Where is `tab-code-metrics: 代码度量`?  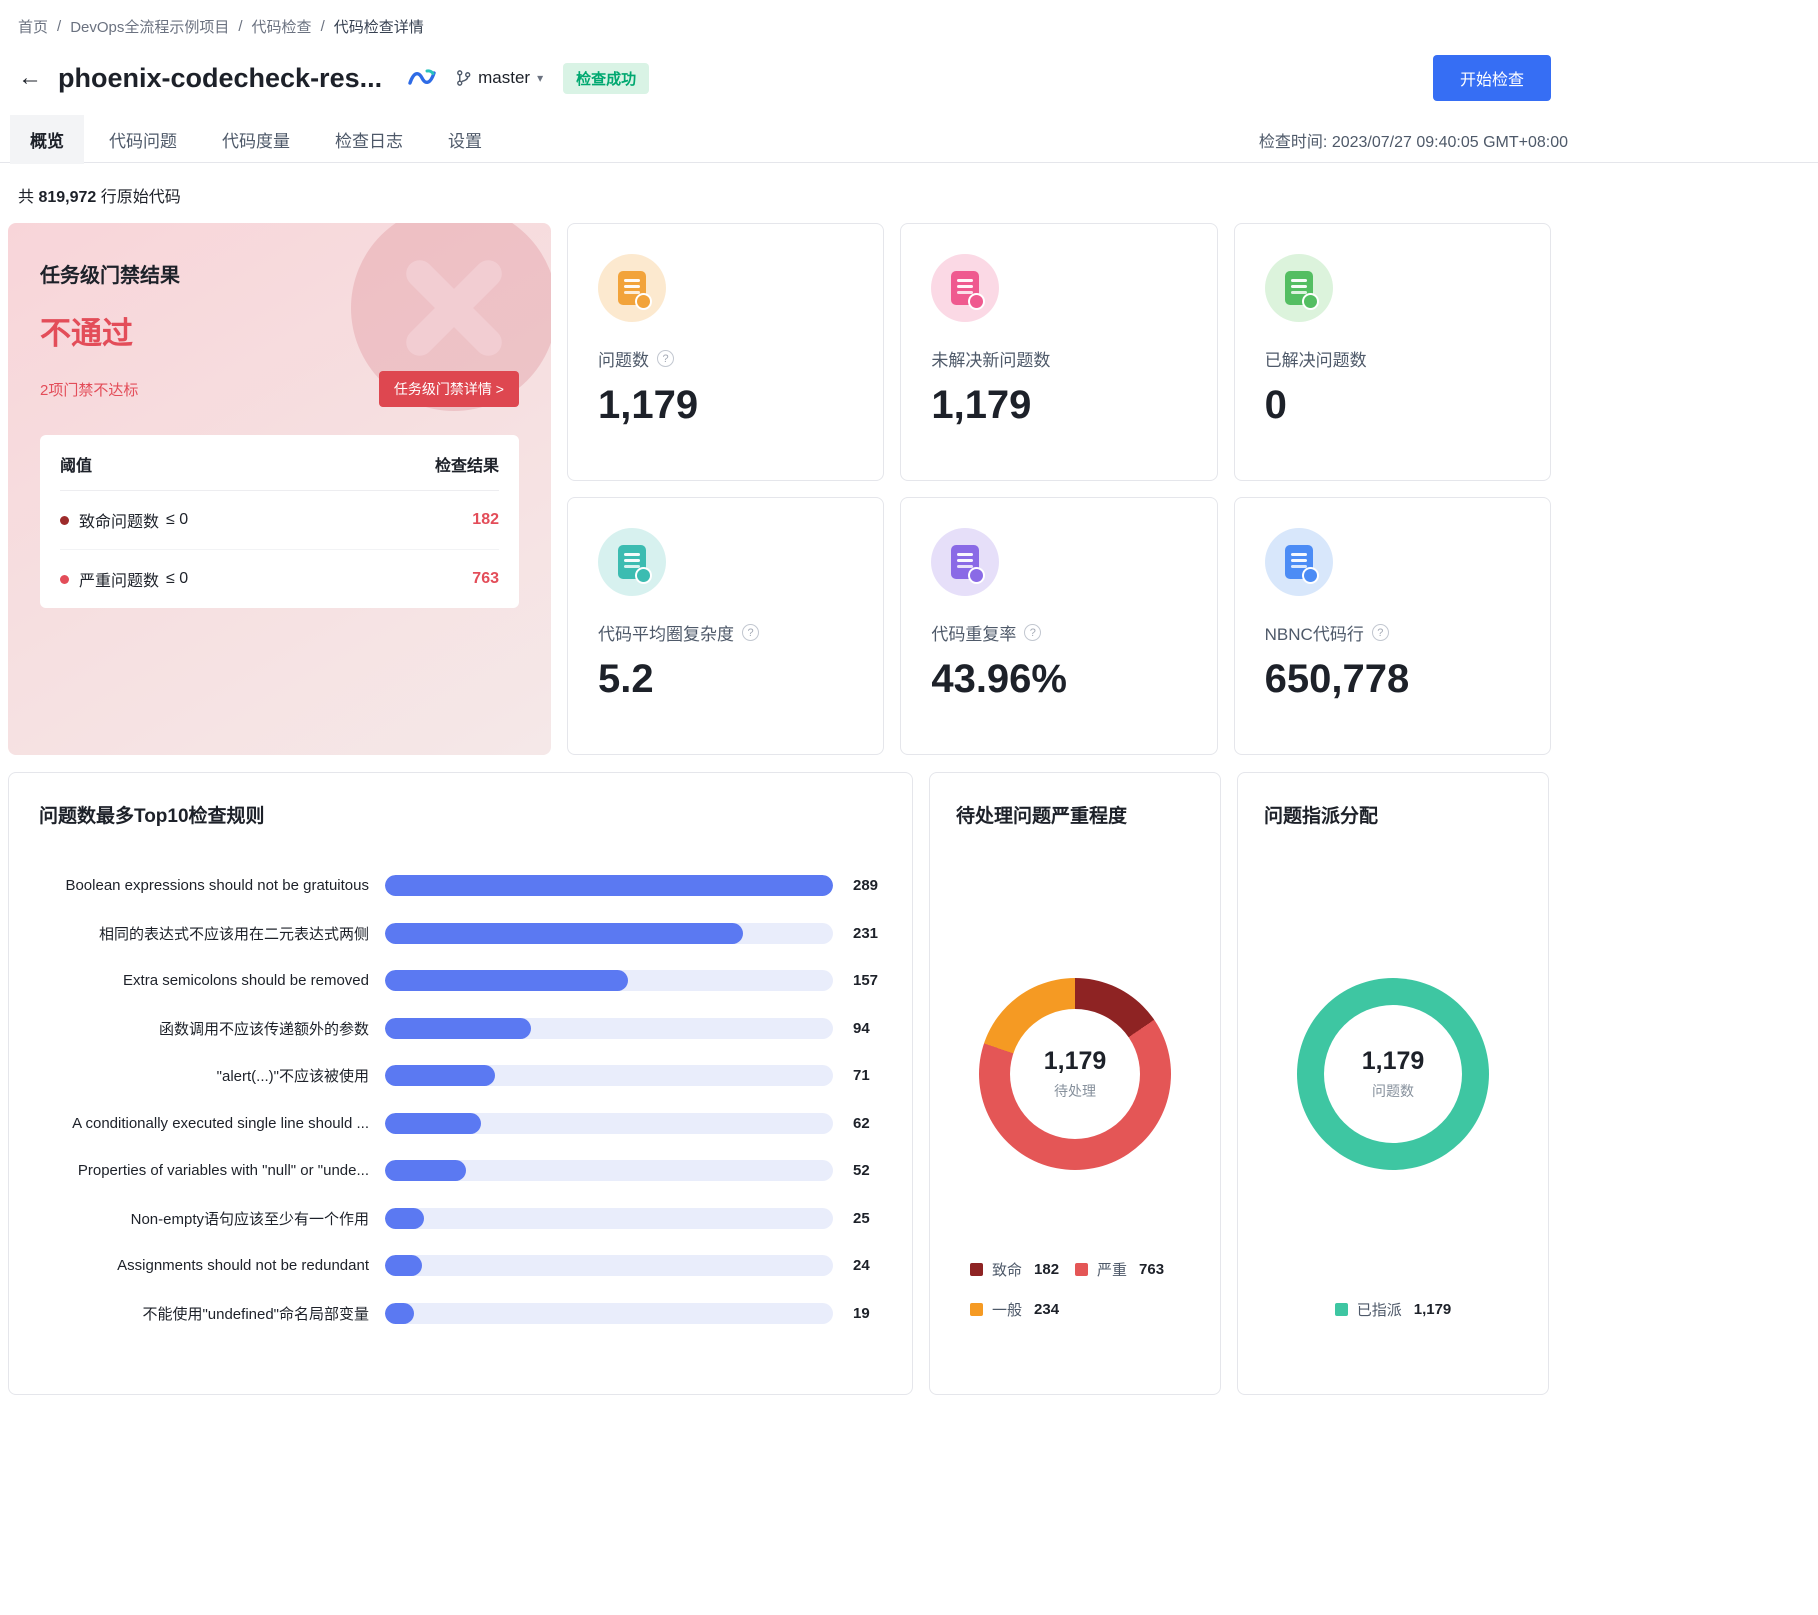 tab-code-metrics: 代码度量 is located at coordinates (256, 141).